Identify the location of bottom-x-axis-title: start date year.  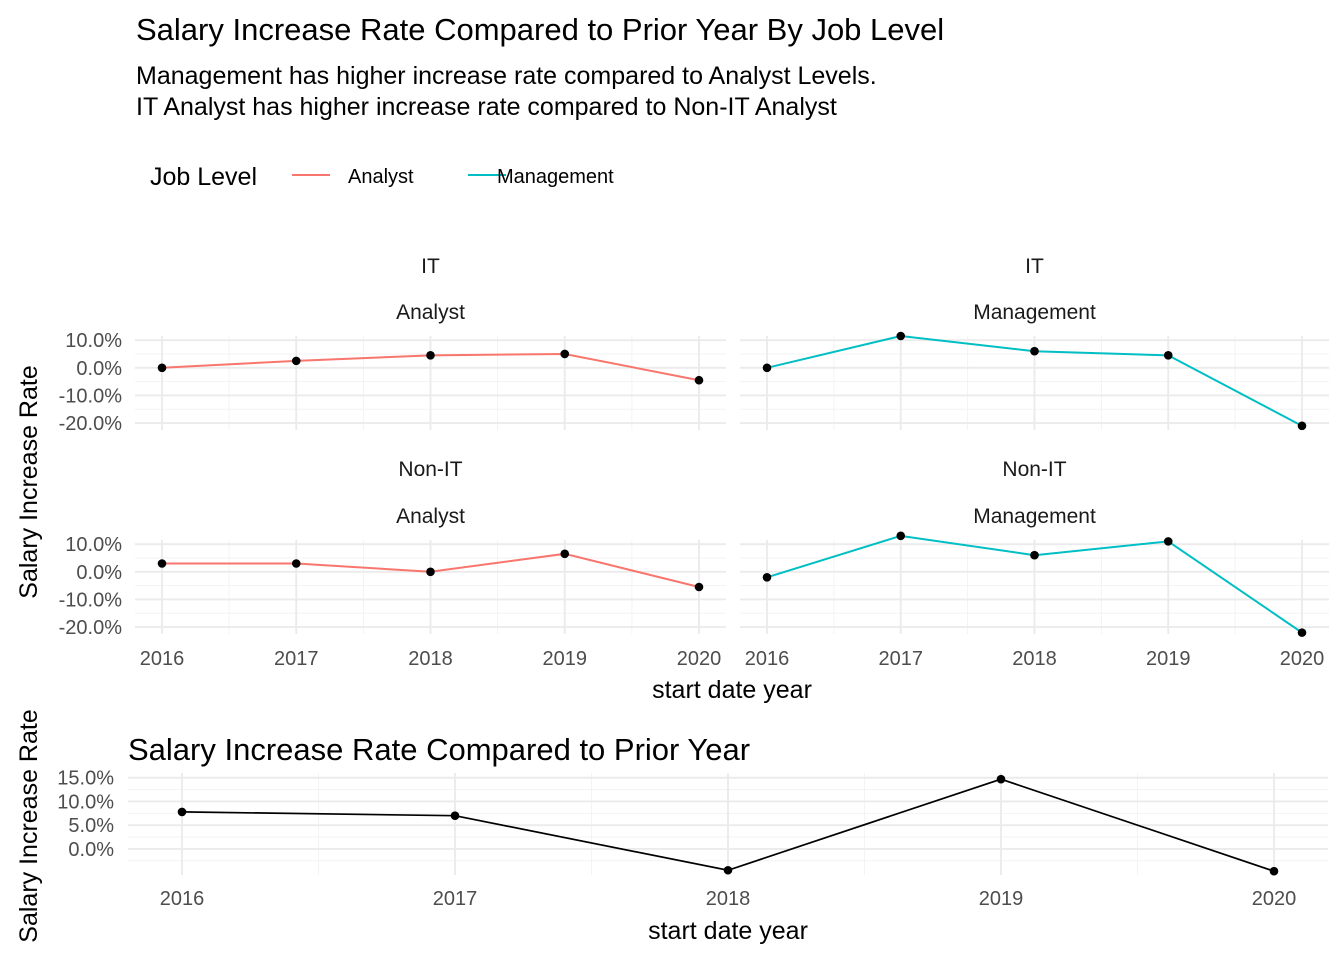
(728, 931).